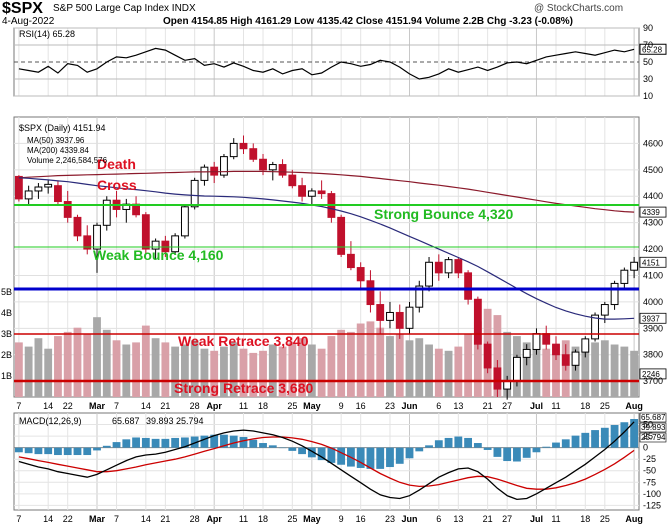 This screenshot has width=667, height=528. What do you see at coordinates (651, 318) in the screenshot?
I see `ma50-value-tag-text: 3937` at bounding box center [651, 318].